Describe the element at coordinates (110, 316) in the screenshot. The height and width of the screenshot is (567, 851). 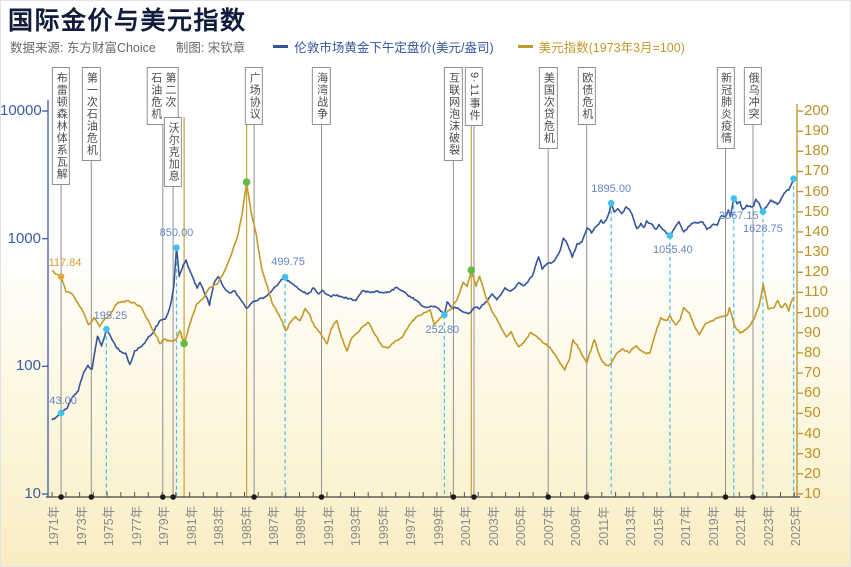
I see `price-marker-label: 195.25` at that location.